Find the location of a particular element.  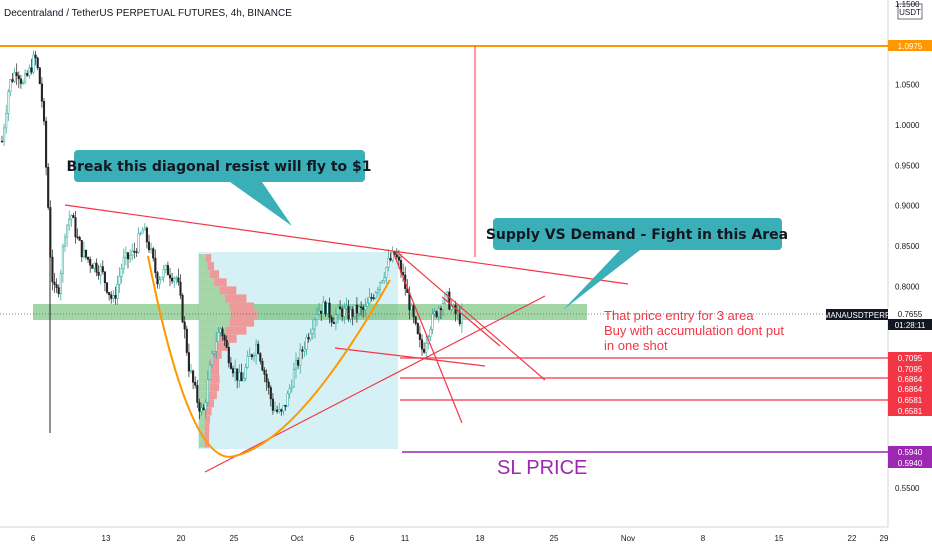

price-tick-4: 0.9000 is located at coordinates (907, 206).